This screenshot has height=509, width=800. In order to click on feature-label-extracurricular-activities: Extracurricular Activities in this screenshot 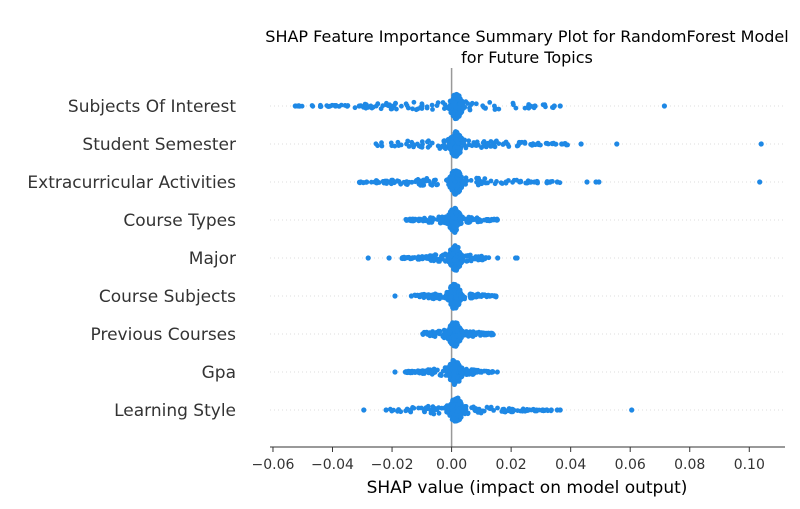, I will do `click(131, 183)`.